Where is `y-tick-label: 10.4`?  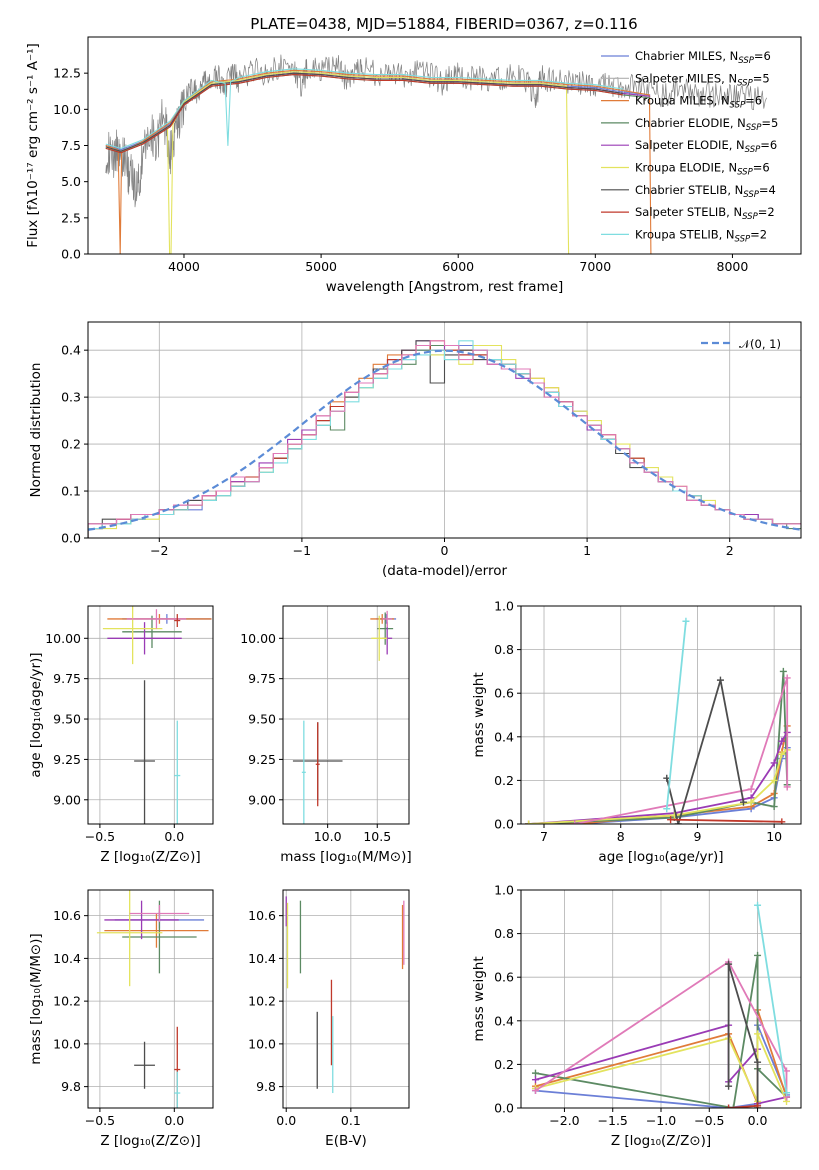 y-tick-label: 10.4 is located at coordinates (67, 958).